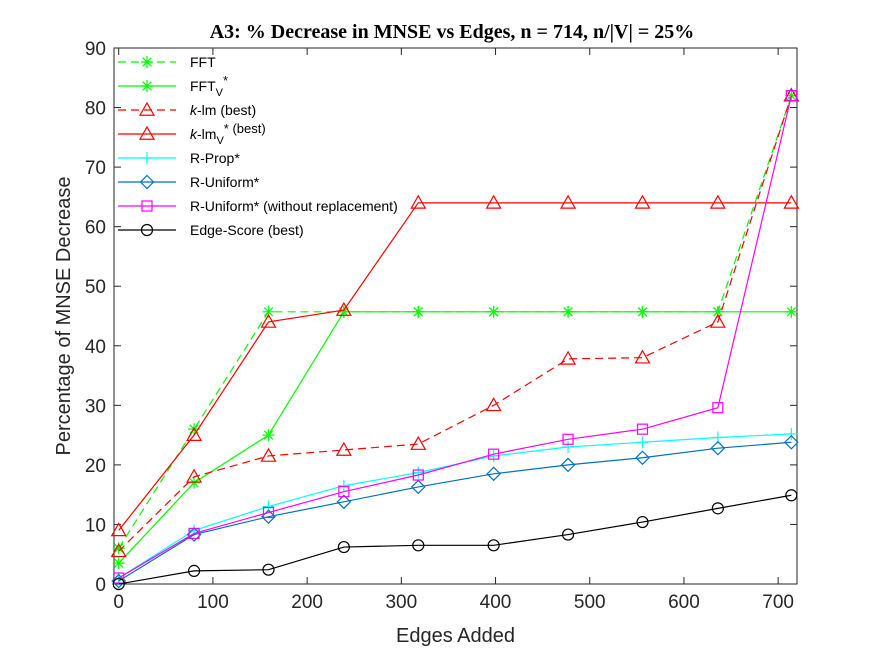 This screenshot has width=875, height=656. I want to click on y-tick-label: 90, so click(95, 49).